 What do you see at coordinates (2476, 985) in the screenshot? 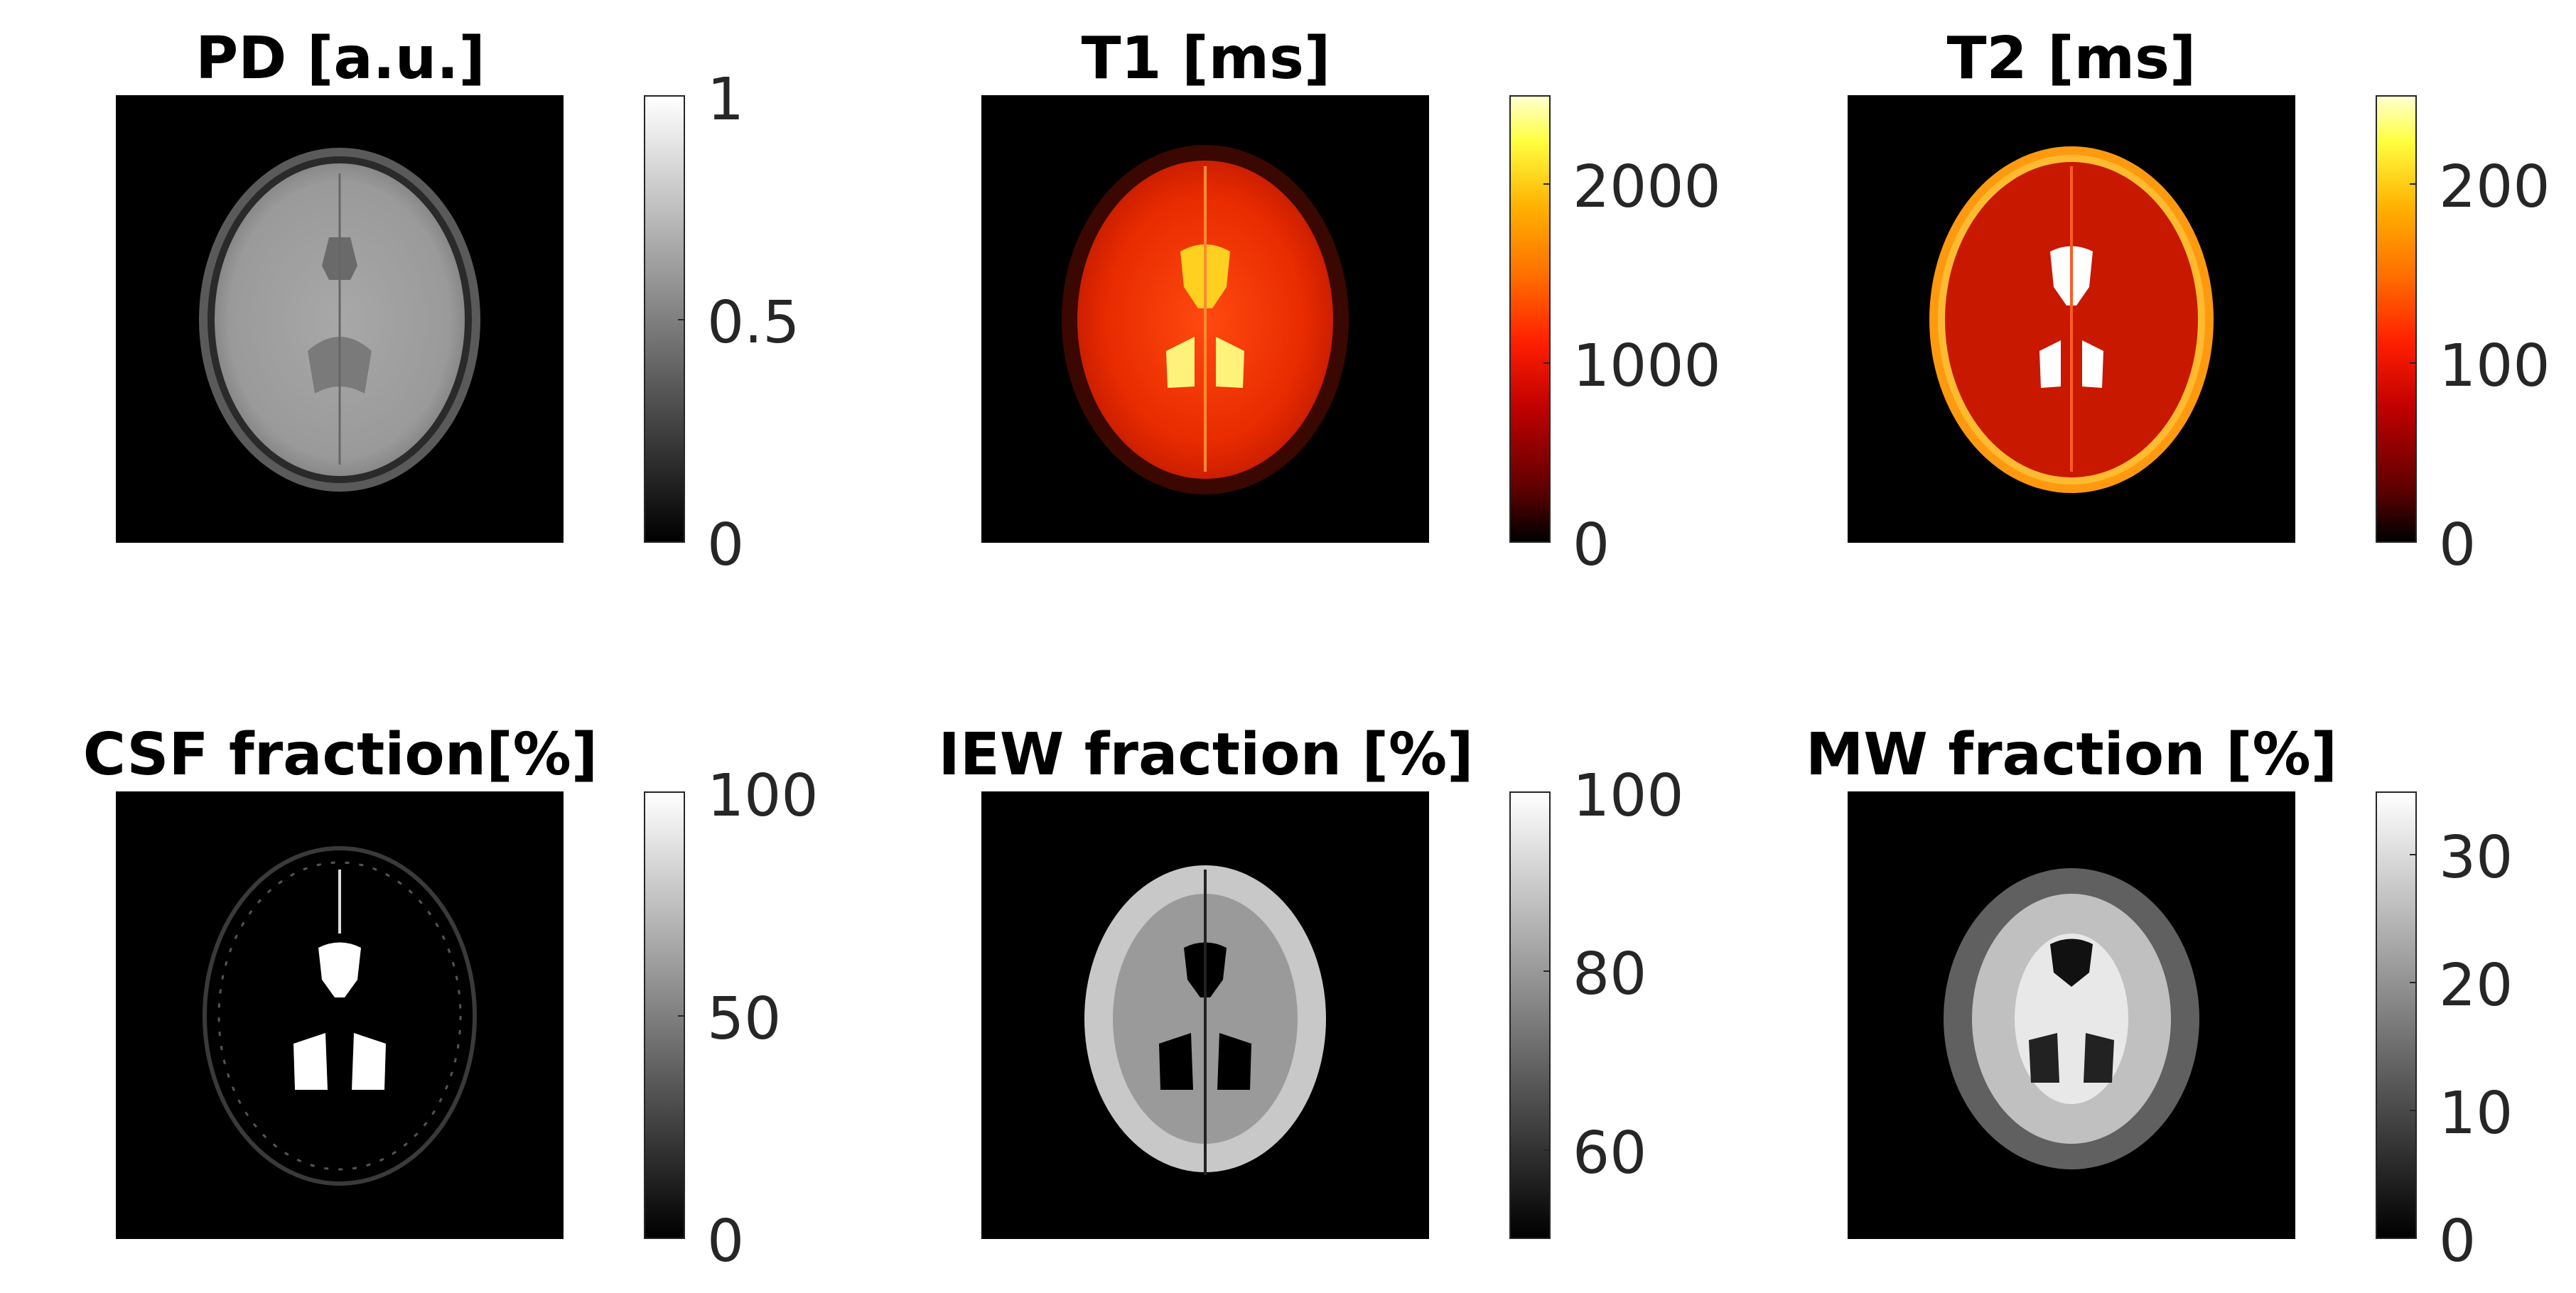
I see `mw-tick-label-2: 20` at bounding box center [2476, 985].